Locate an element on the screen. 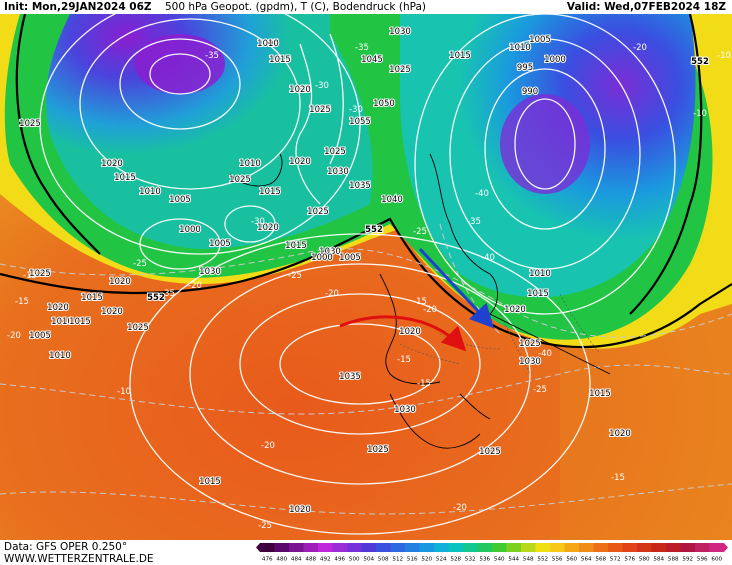  legend-tick-label: 588 is located at coordinates (673, 560).